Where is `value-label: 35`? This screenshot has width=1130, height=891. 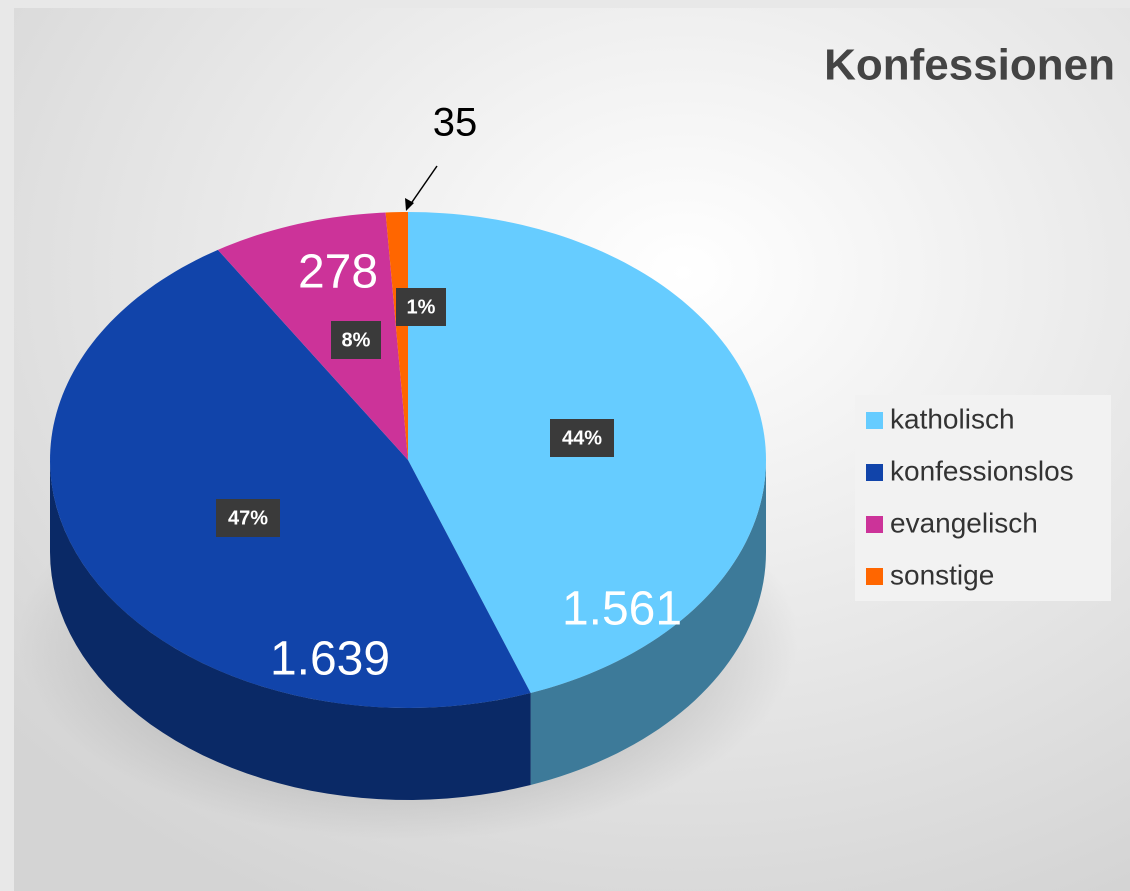
value-label: 35 is located at coordinates (455, 123).